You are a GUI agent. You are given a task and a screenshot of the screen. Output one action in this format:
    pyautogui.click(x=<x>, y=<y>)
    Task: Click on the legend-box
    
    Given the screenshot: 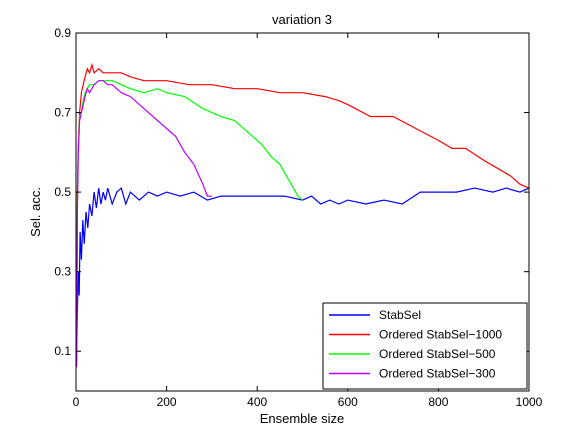 What is the action you would take?
    pyautogui.click(x=425, y=346)
    